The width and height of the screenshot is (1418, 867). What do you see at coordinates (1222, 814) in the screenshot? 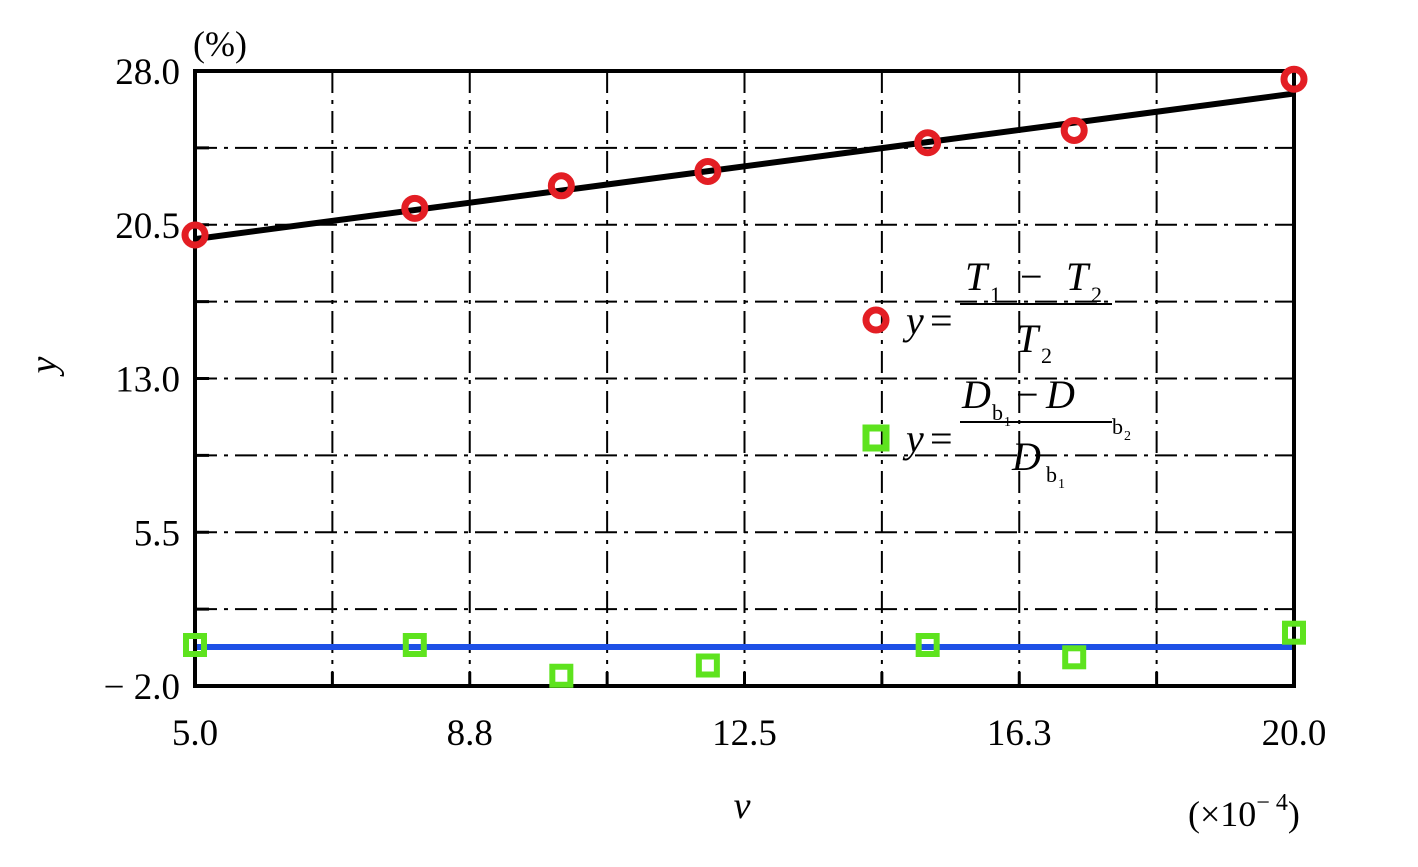
I see `x-unit-base: (×10` at bounding box center [1222, 814].